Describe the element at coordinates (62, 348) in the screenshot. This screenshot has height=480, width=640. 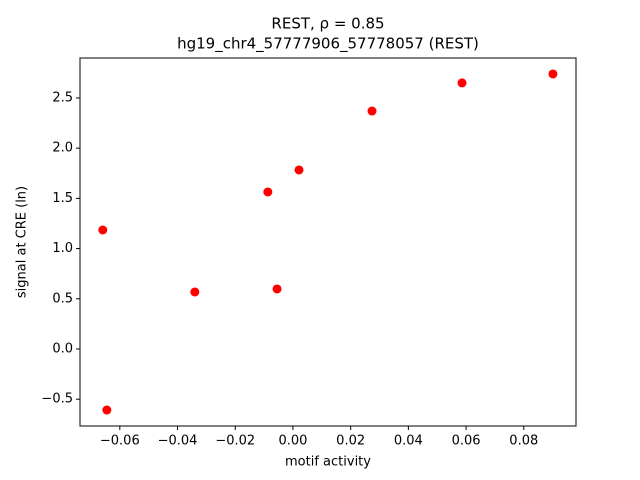
I see `y-tick-label: 0.0` at that location.